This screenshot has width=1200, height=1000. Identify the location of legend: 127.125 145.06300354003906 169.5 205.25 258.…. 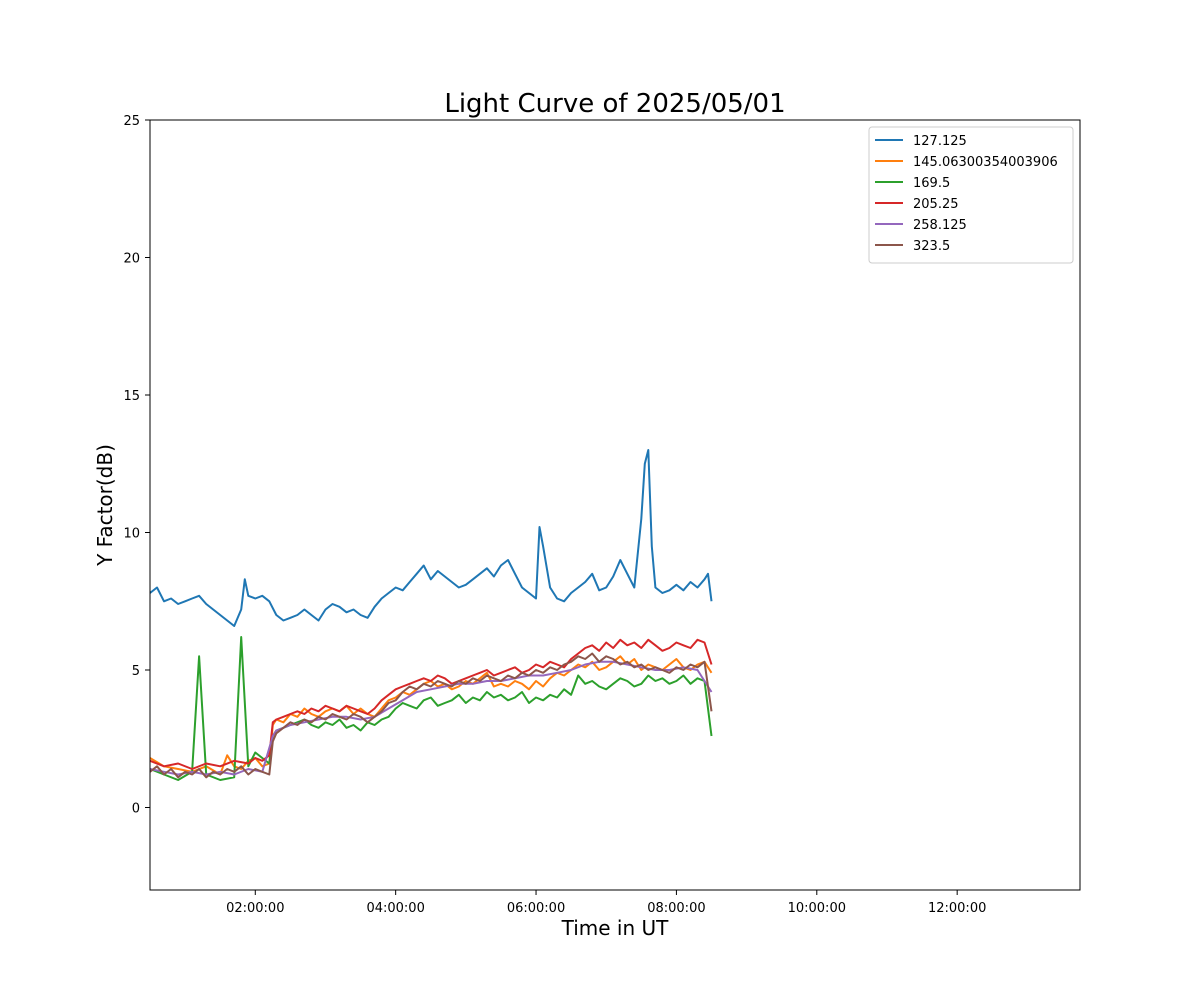
(971, 195).